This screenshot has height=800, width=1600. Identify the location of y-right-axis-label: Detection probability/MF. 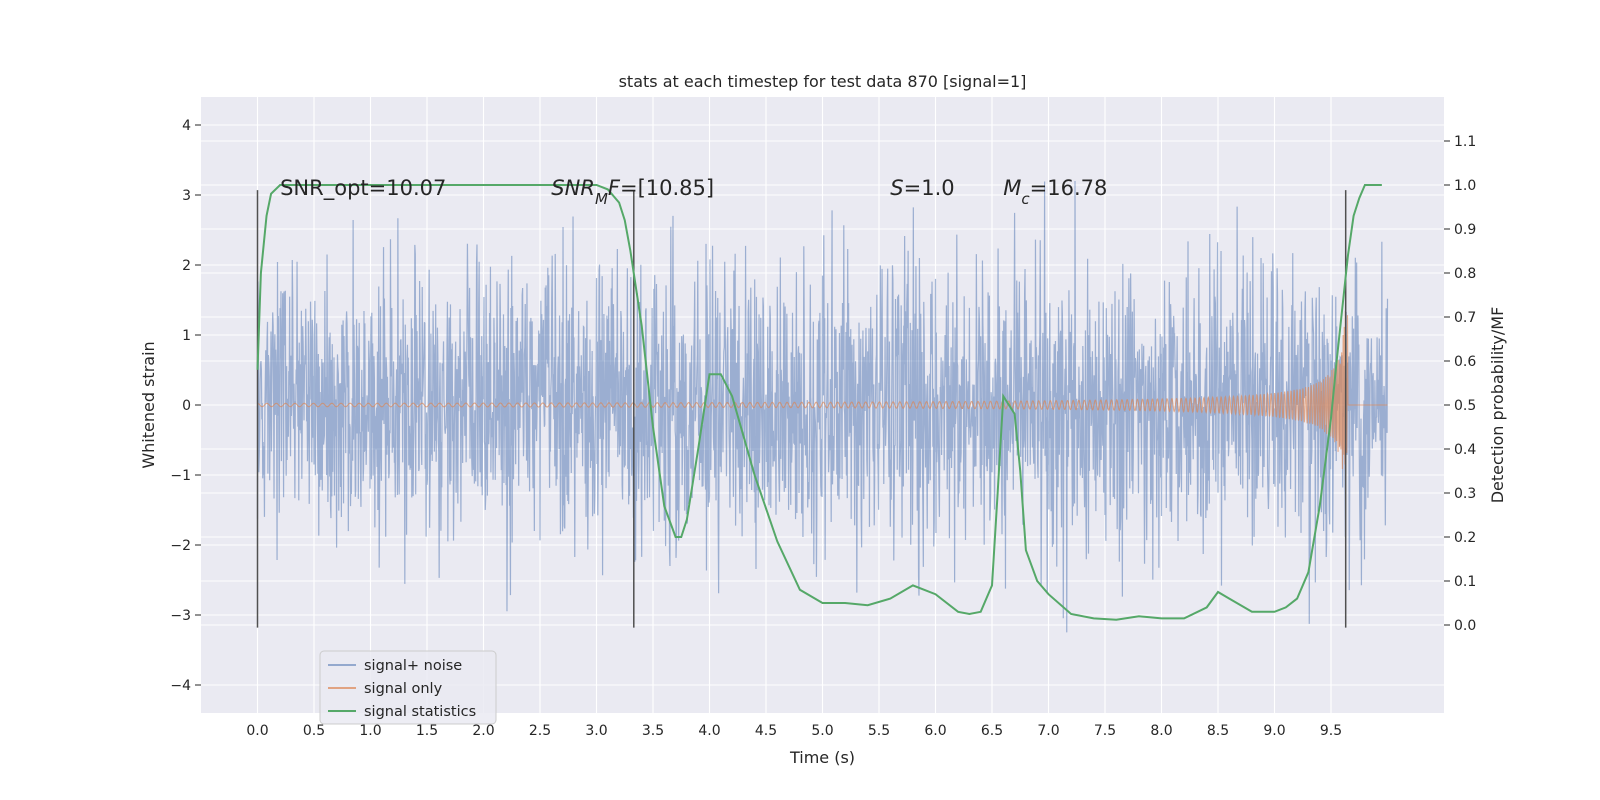
(1497, 405).